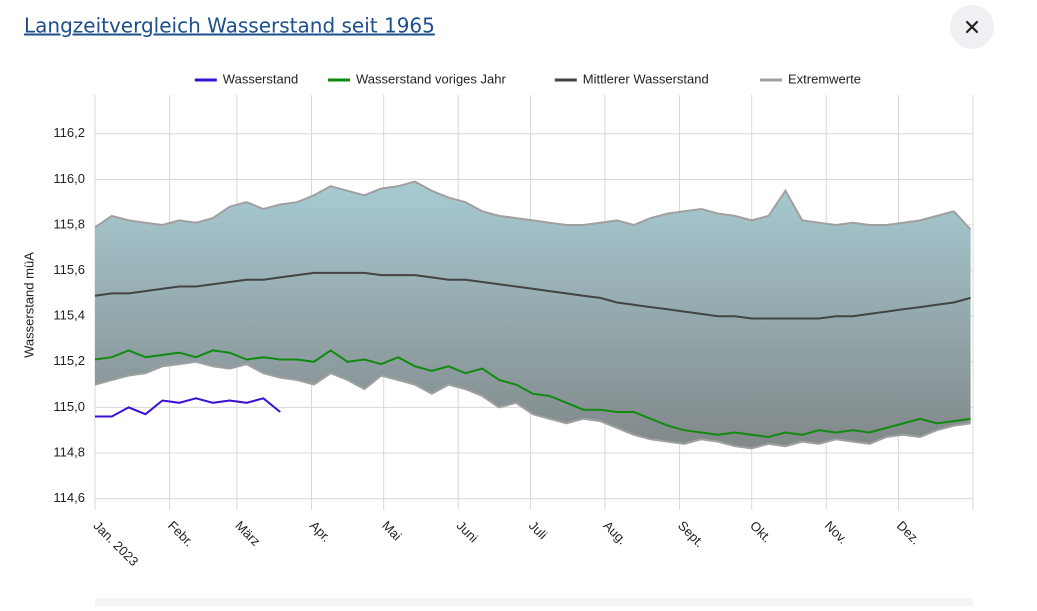 The width and height of the screenshot is (1037, 611). Describe the element at coordinates (534, 602) in the screenshot. I see `footer-bar` at that location.